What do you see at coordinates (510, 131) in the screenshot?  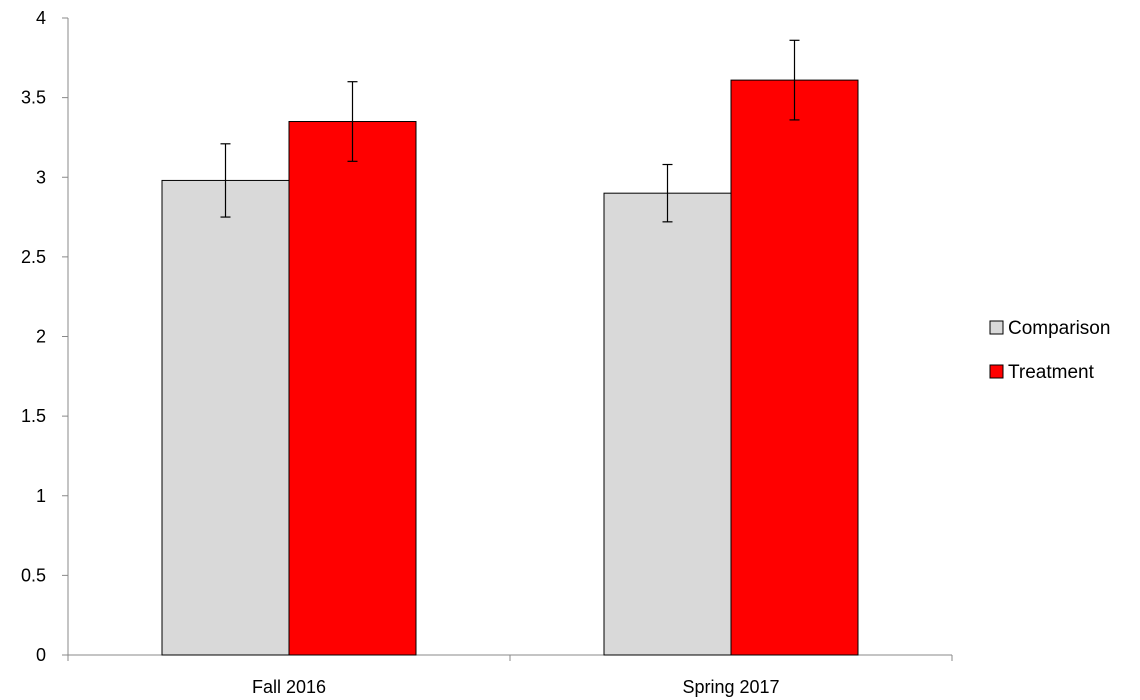 I see `error-bars` at bounding box center [510, 131].